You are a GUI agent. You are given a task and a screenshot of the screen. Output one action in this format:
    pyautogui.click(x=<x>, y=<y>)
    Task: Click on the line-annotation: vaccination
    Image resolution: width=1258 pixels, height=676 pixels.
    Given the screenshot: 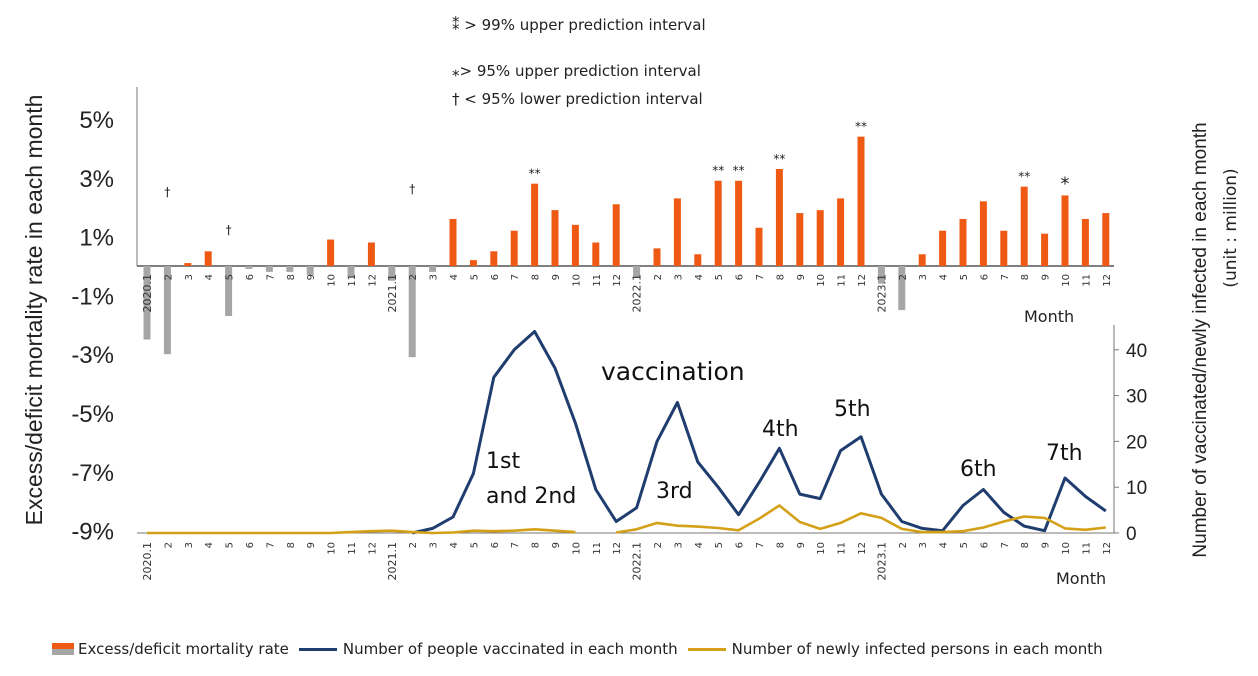 What is the action you would take?
    pyautogui.click(x=673, y=371)
    